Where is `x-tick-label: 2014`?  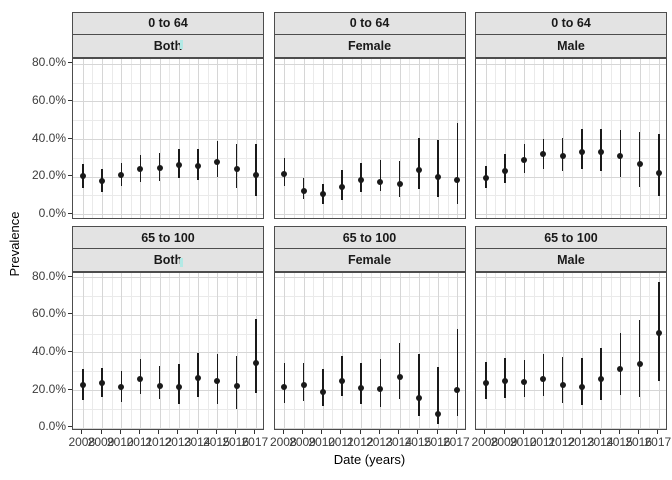
x-tick-label: 2014 is located at coordinates (197, 442).